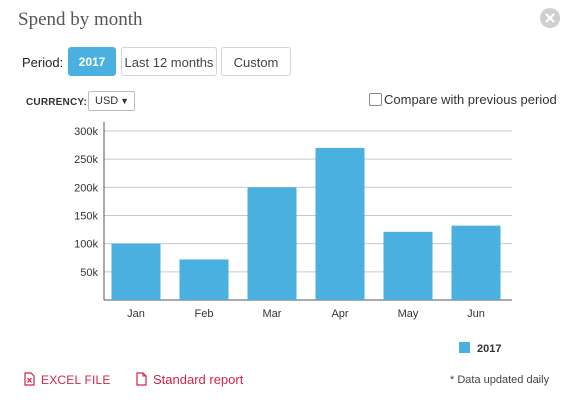 The image size is (569, 403). What do you see at coordinates (124, 101) in the screenshot?
I see `chevron-down-icon: ▼` at bounding box center [124, 101].